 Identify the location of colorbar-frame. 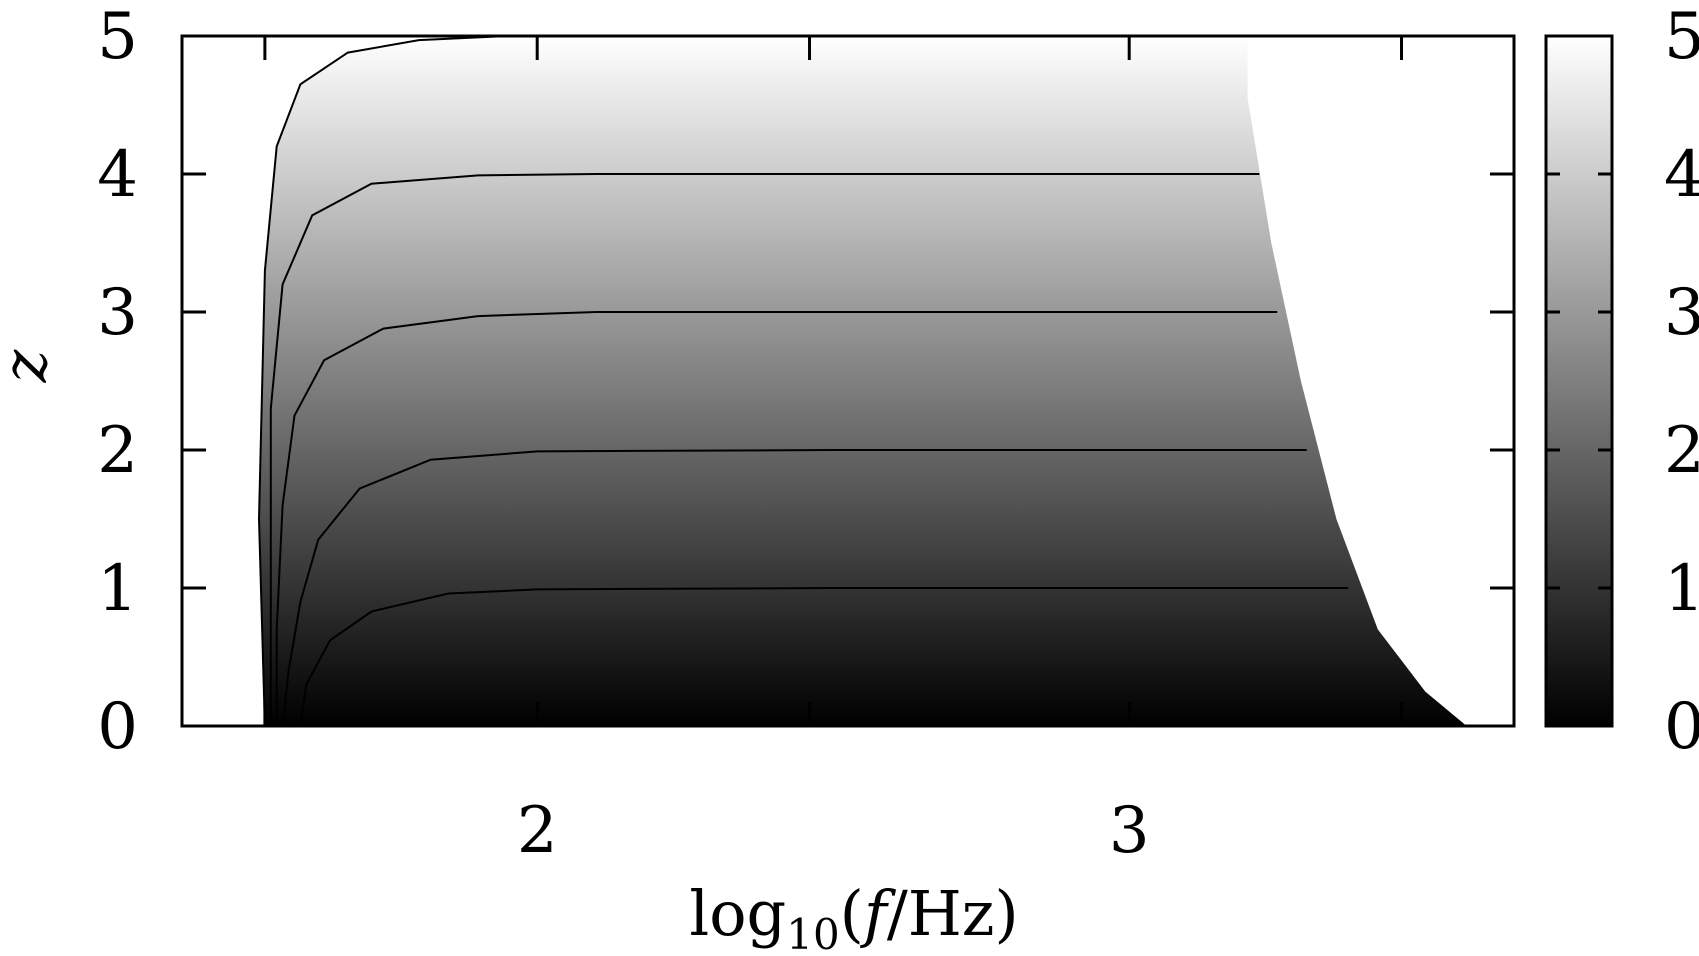
(1579, 381).